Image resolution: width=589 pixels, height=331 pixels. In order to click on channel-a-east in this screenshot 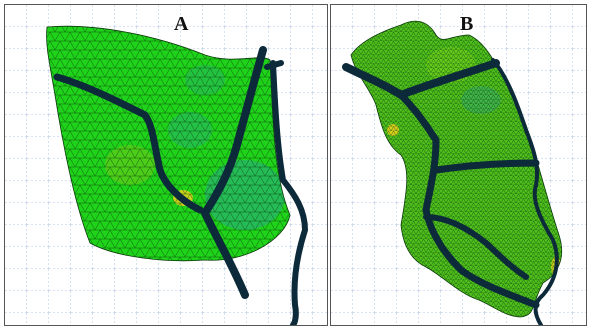, I will do `click(289, 192)`.